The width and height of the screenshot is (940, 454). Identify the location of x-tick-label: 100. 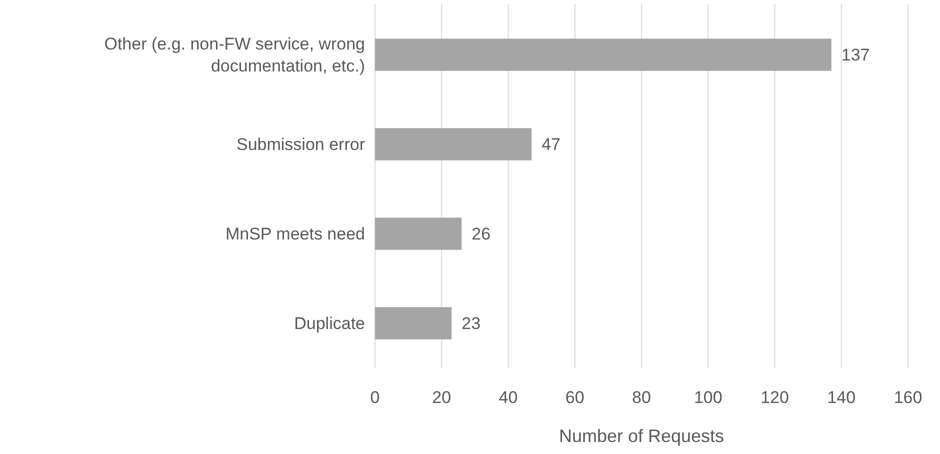
(708, 397).